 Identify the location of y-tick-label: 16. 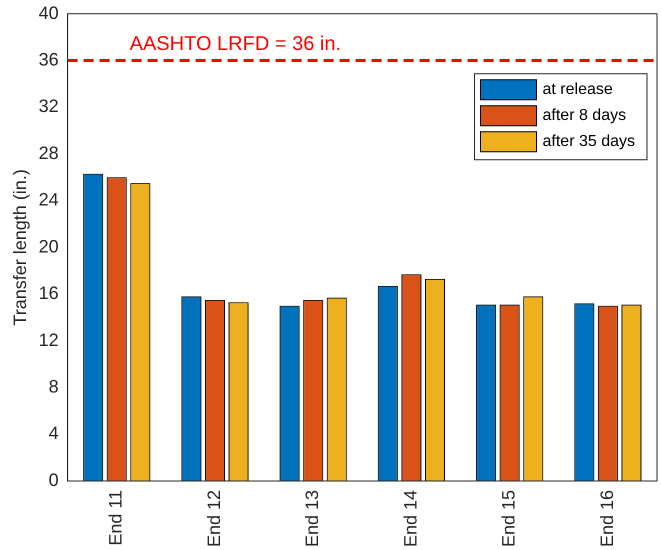
(48, 293).